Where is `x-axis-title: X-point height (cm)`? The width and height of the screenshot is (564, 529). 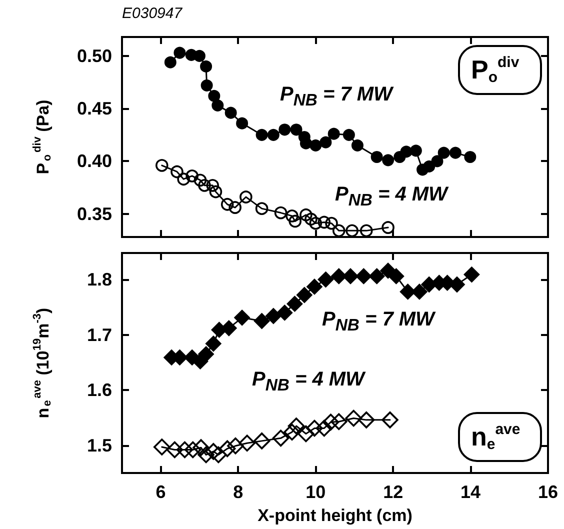 x-axis-title: X-point height (cm) is located at coordinates (335, 515).